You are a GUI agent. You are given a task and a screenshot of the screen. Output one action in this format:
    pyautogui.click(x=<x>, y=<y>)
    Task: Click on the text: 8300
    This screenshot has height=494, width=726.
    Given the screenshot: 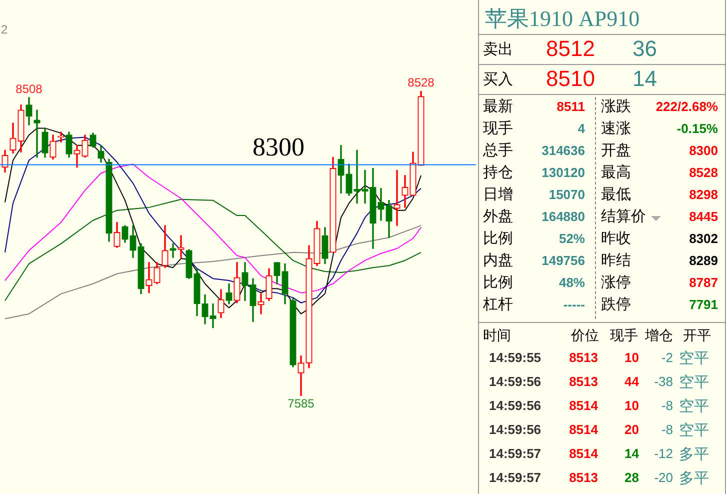 What is the action you would take?
    pyautogui.click(x=703, y=150)
    